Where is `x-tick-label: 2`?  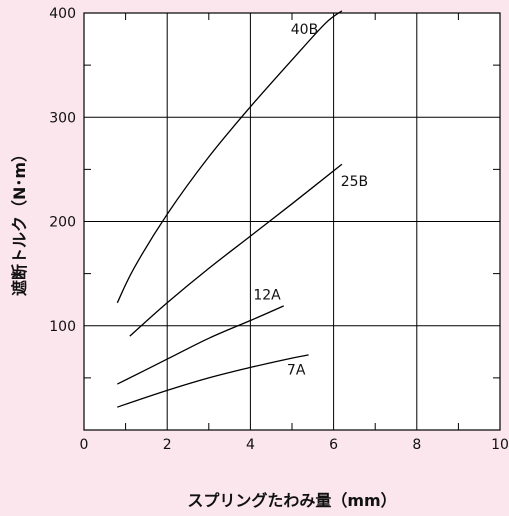 x-tick-label: 2 is located at coordinates (167, 445).